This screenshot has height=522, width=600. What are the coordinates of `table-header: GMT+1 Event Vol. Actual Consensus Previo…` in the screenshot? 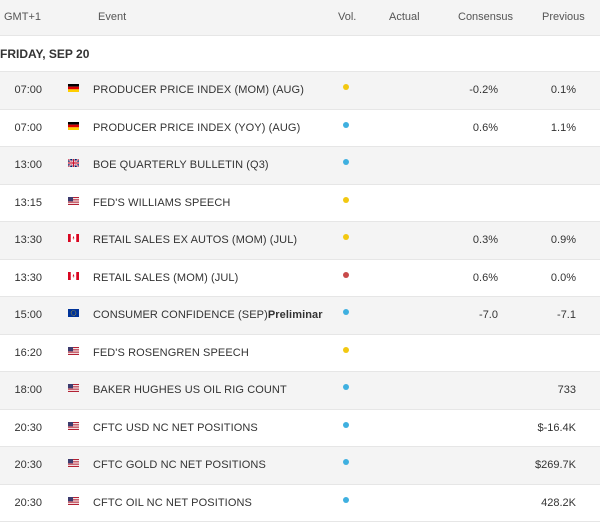 It's located at (300, 18).